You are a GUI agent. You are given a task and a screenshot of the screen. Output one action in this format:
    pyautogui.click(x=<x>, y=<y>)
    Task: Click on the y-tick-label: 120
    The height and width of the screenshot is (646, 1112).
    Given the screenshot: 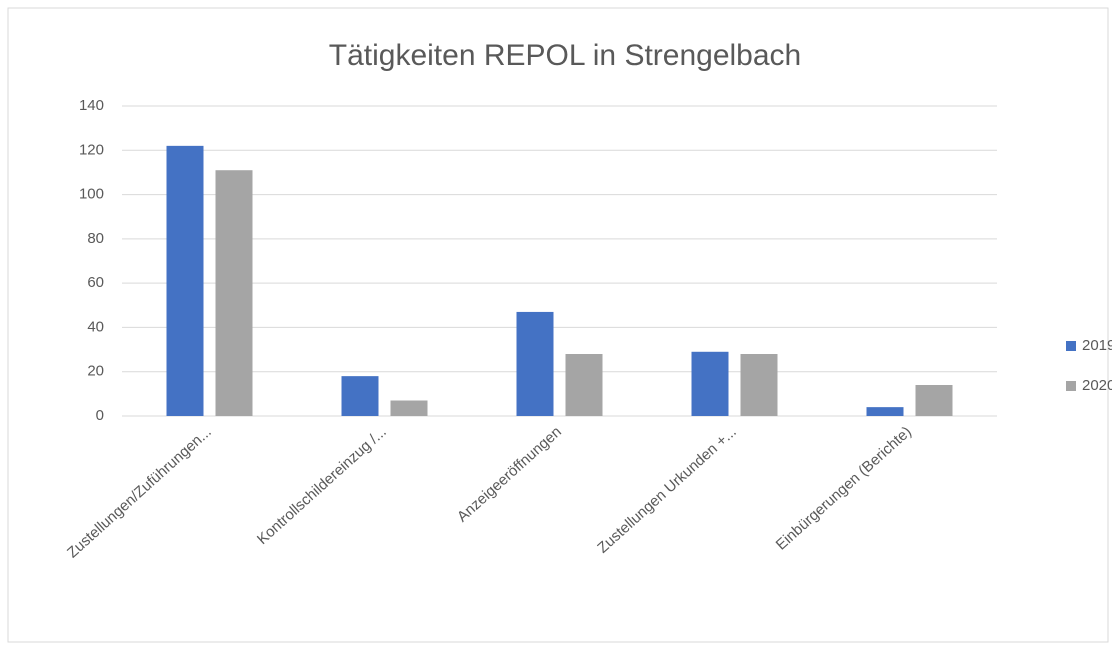 What is the action you would take?
    pyautogui.click(x=91, y=149)
    